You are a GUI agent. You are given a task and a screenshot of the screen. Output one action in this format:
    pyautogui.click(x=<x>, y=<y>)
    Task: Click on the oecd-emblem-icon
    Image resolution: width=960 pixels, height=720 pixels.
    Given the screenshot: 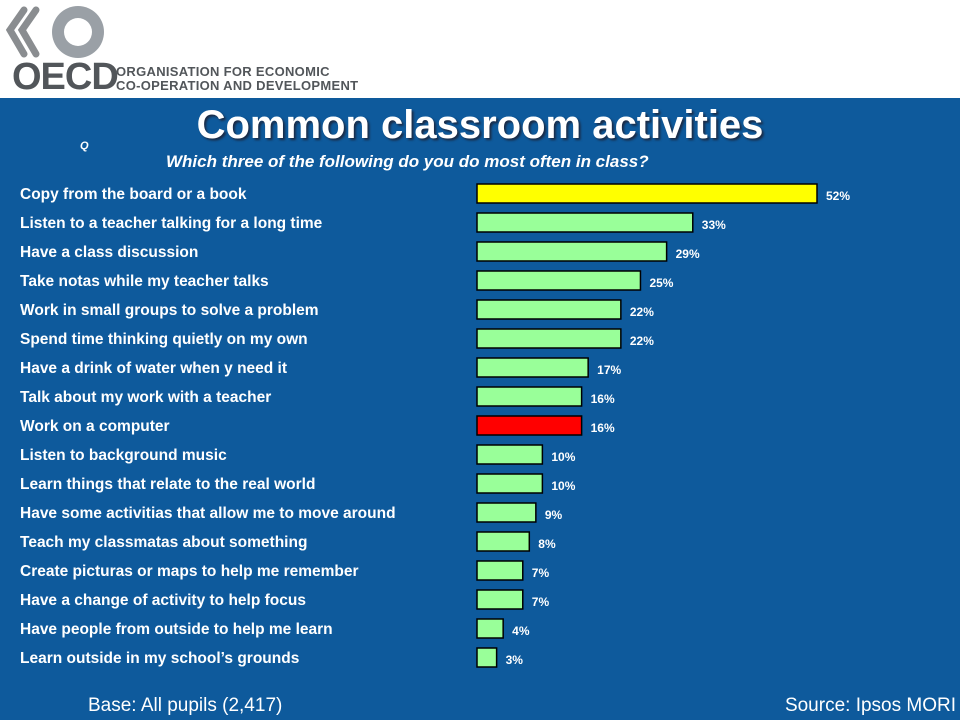 What is the action you would take?
    pyautogui.click(x=55, y=32)
    